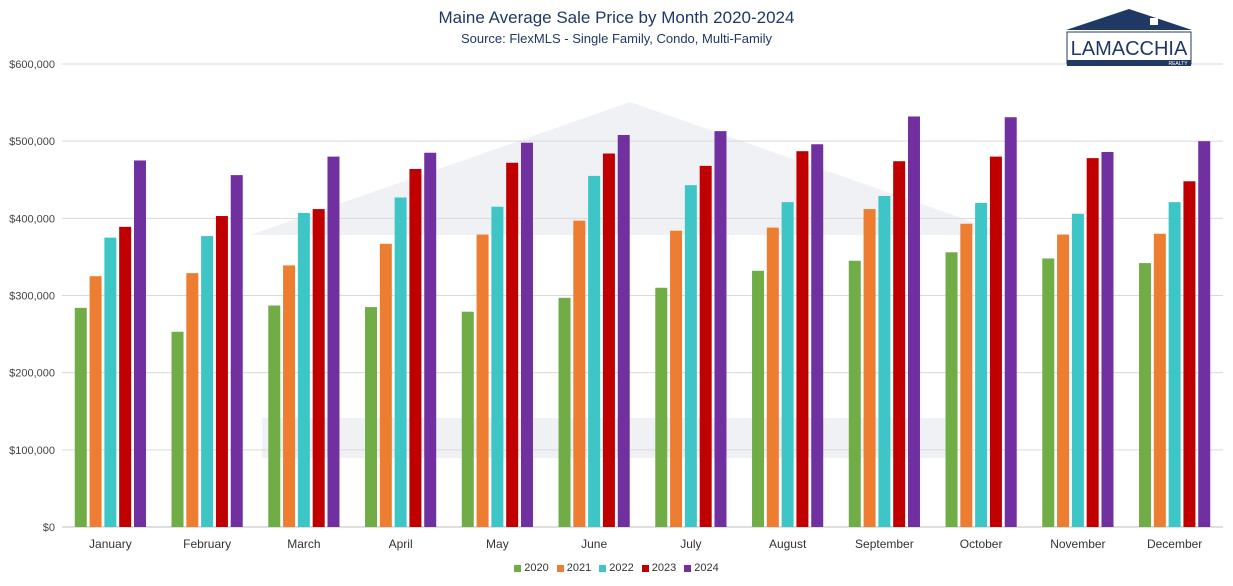 This screenshot has width=1233, height=586. What do you see at coordinates (400, 362) in the screenshot?
I see `bar-2022-april` at bounding box center [400, 362].